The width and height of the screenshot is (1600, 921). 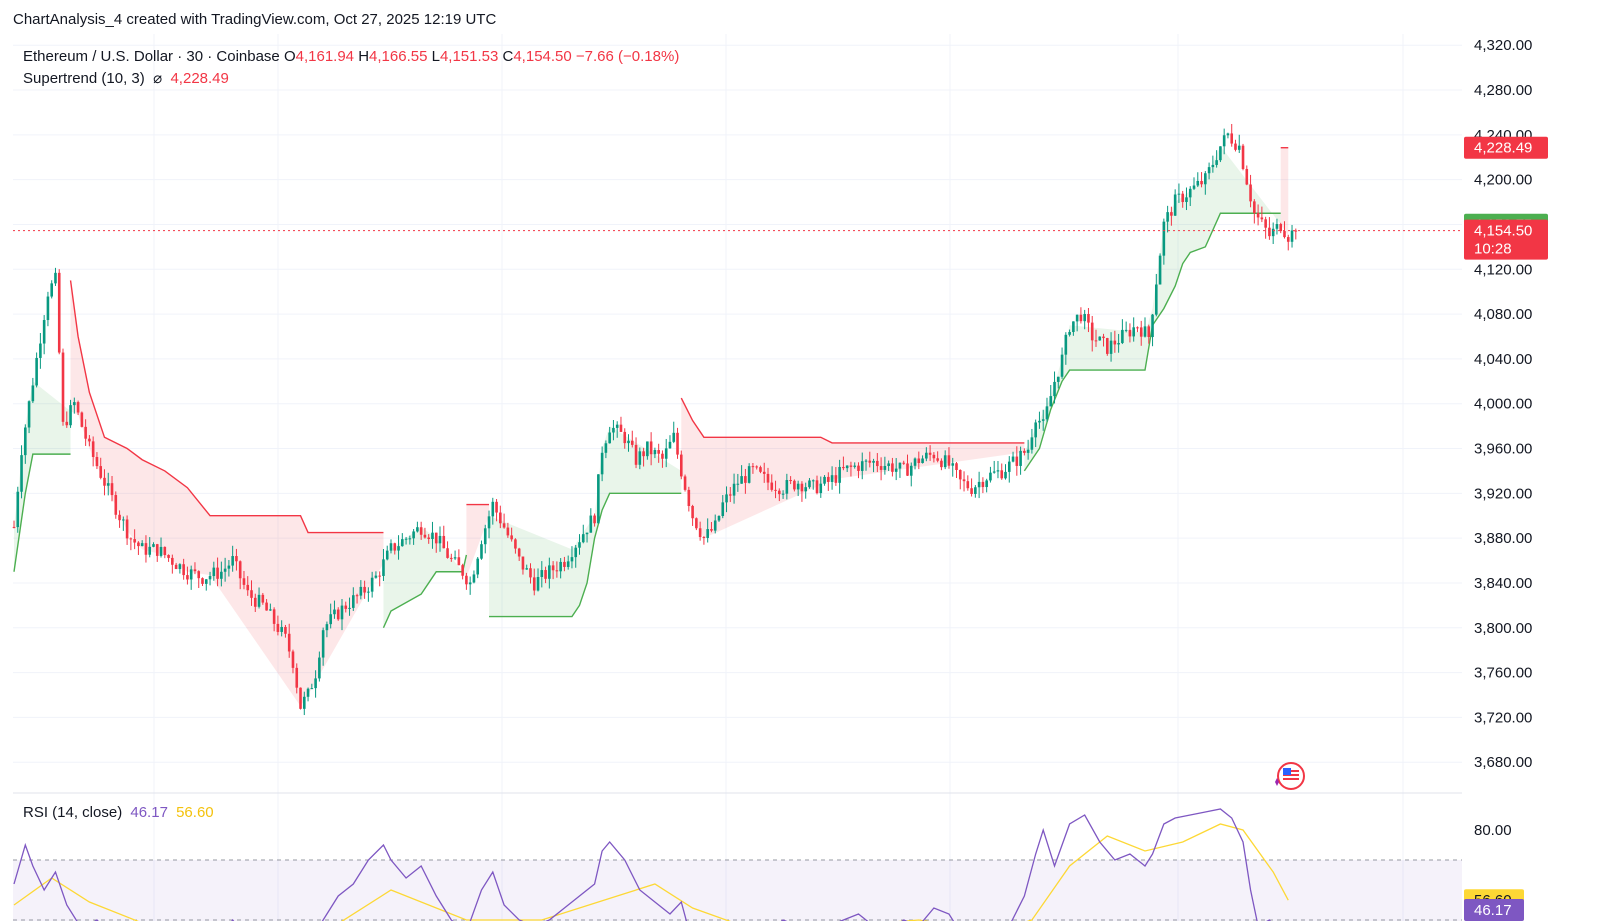 What do you see at coordinates (1494, 910) in the screenshot?
I see `rsi-tag-bg` at bounding box center [1494, 910].